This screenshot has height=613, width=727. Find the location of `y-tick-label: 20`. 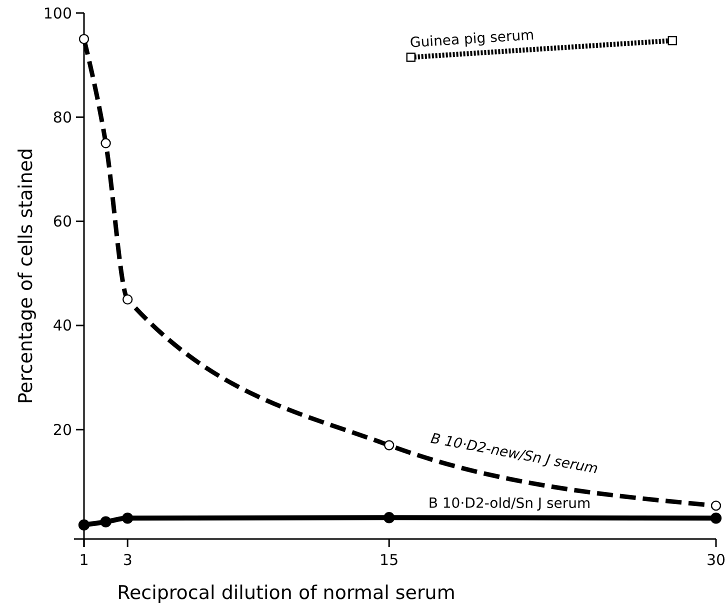

y-tick-label: 20 is located at coordinates (62, 429).